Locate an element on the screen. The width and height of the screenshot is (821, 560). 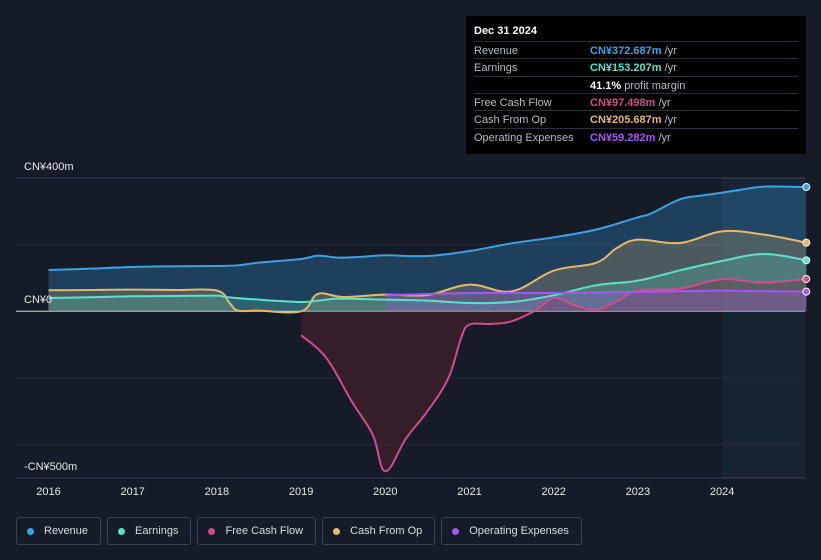
operating-expenses-area is located at coordinates (596, 301).